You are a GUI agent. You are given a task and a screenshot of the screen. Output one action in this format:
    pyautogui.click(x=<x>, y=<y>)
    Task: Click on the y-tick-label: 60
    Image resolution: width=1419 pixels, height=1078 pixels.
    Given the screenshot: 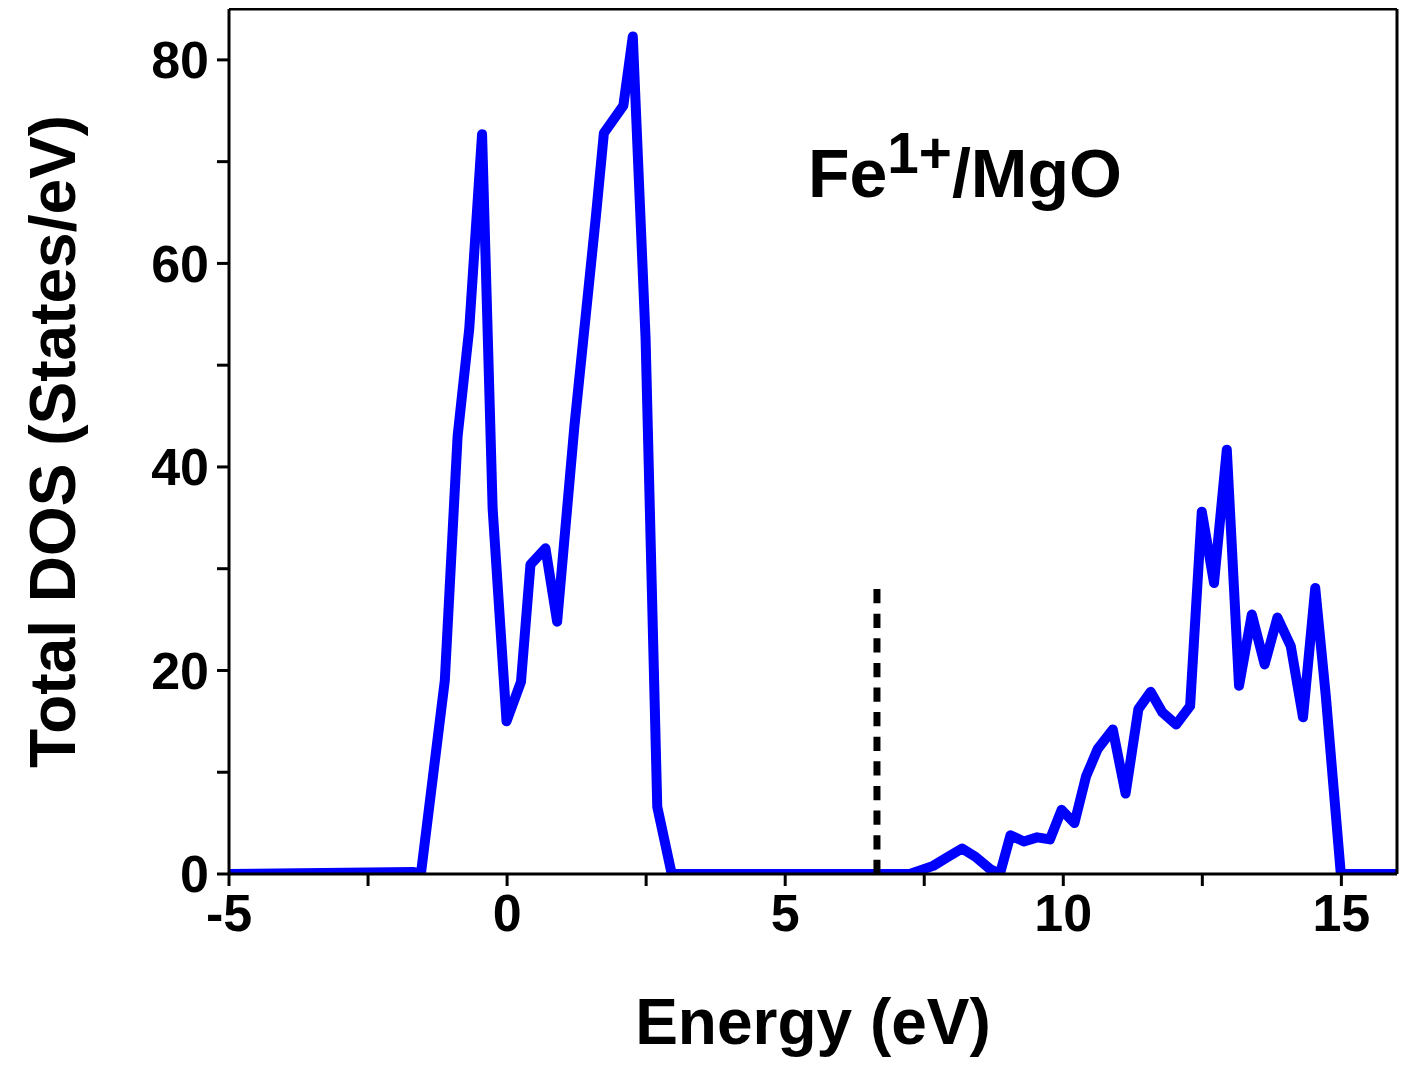 What is the action you would take?
    pyautogui.click(x=180, y=263)
    